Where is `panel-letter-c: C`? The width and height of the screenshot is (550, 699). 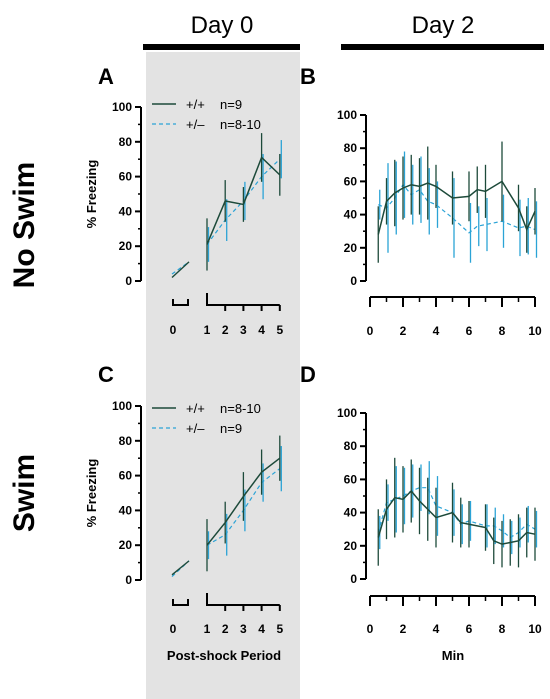
panel-letter-c: C is located at coordinates (106, 374).